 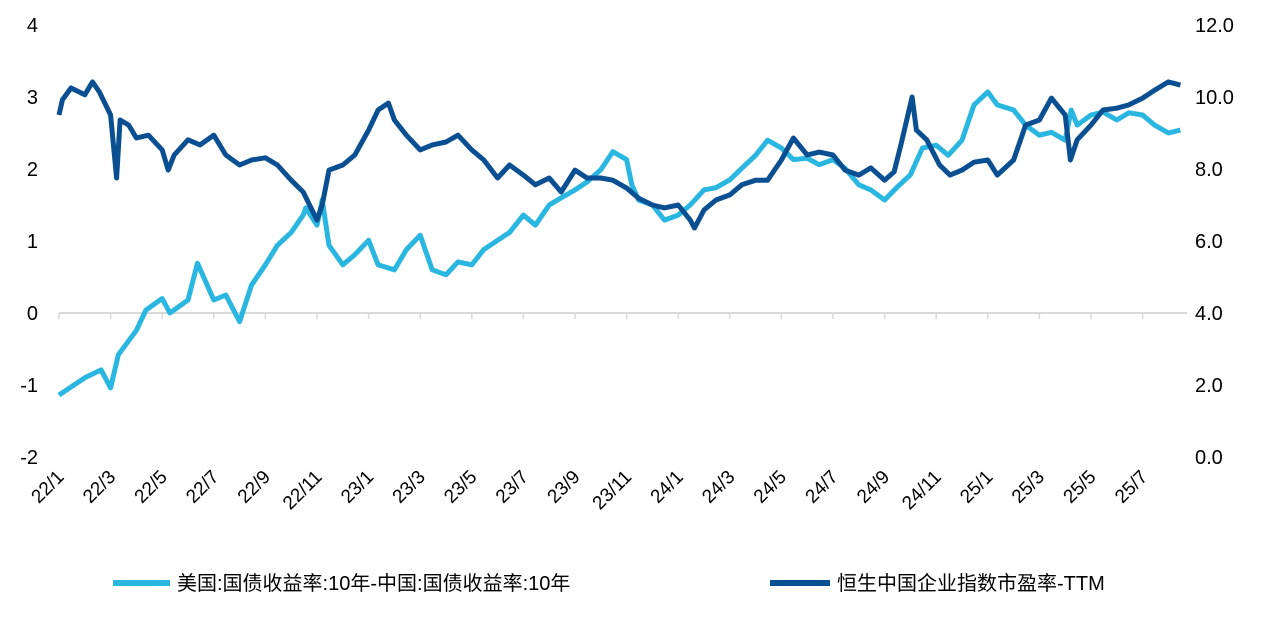 What do you see at coordinates (1209, 458) in the screenshot?
I see `right-axis-tick-label: 0.0` at bounding box center [1209, 458].